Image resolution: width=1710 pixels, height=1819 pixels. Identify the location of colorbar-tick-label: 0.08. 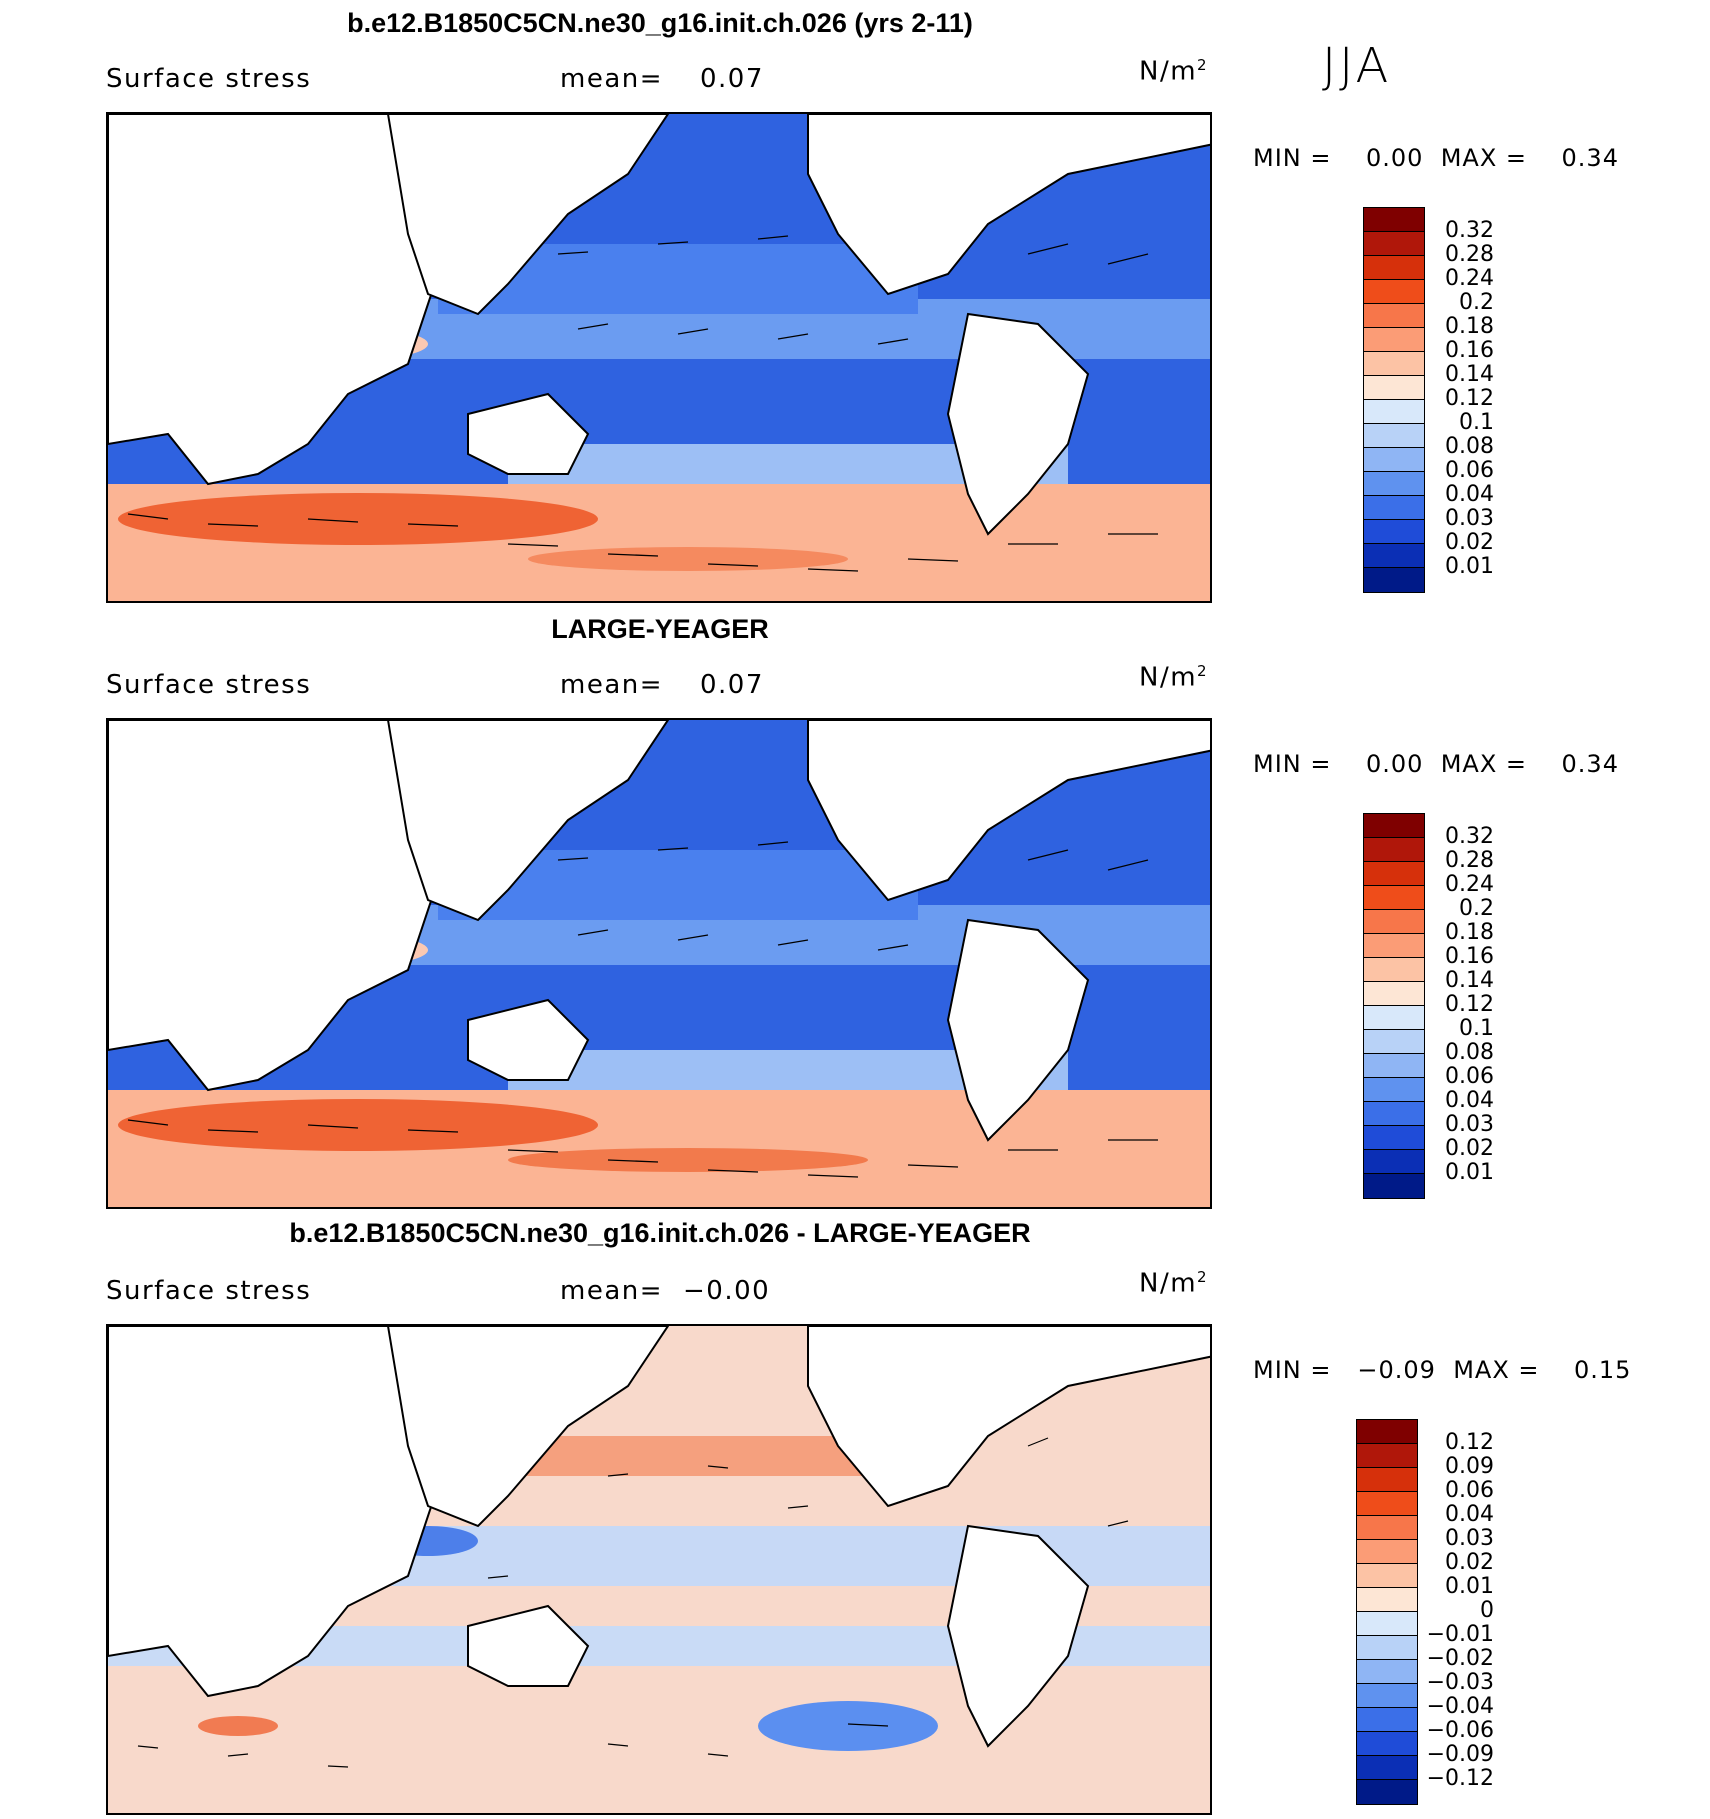
(1469, 1052).